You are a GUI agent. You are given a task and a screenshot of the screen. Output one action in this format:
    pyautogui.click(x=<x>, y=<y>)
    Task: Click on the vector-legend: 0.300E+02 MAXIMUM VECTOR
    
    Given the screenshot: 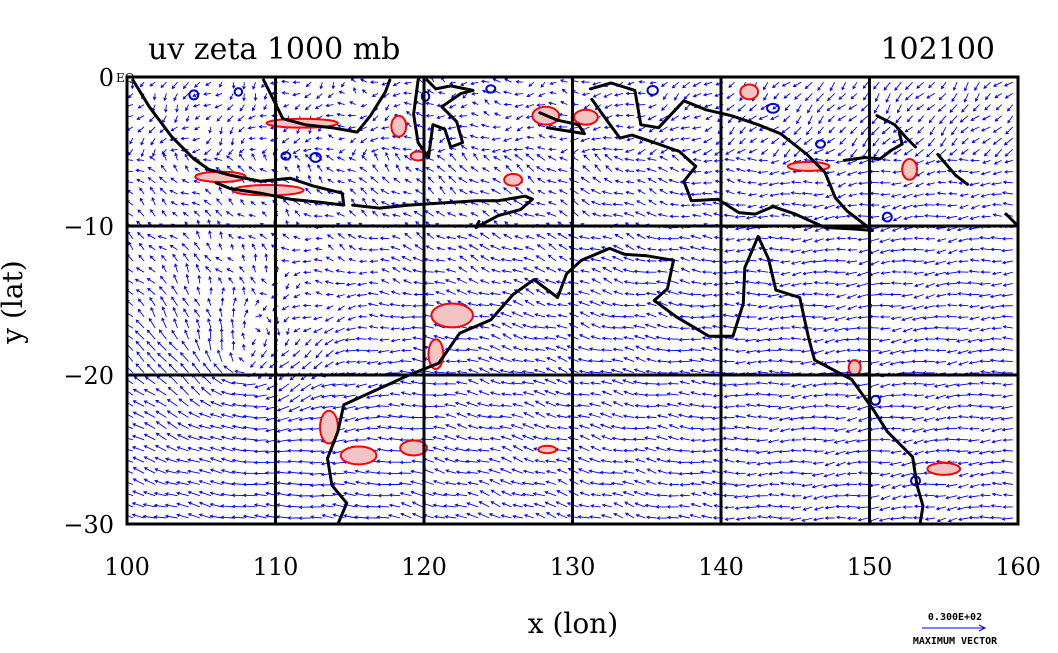 What is the action you would take?
    pyautogui.click(x=955, y=629)
    